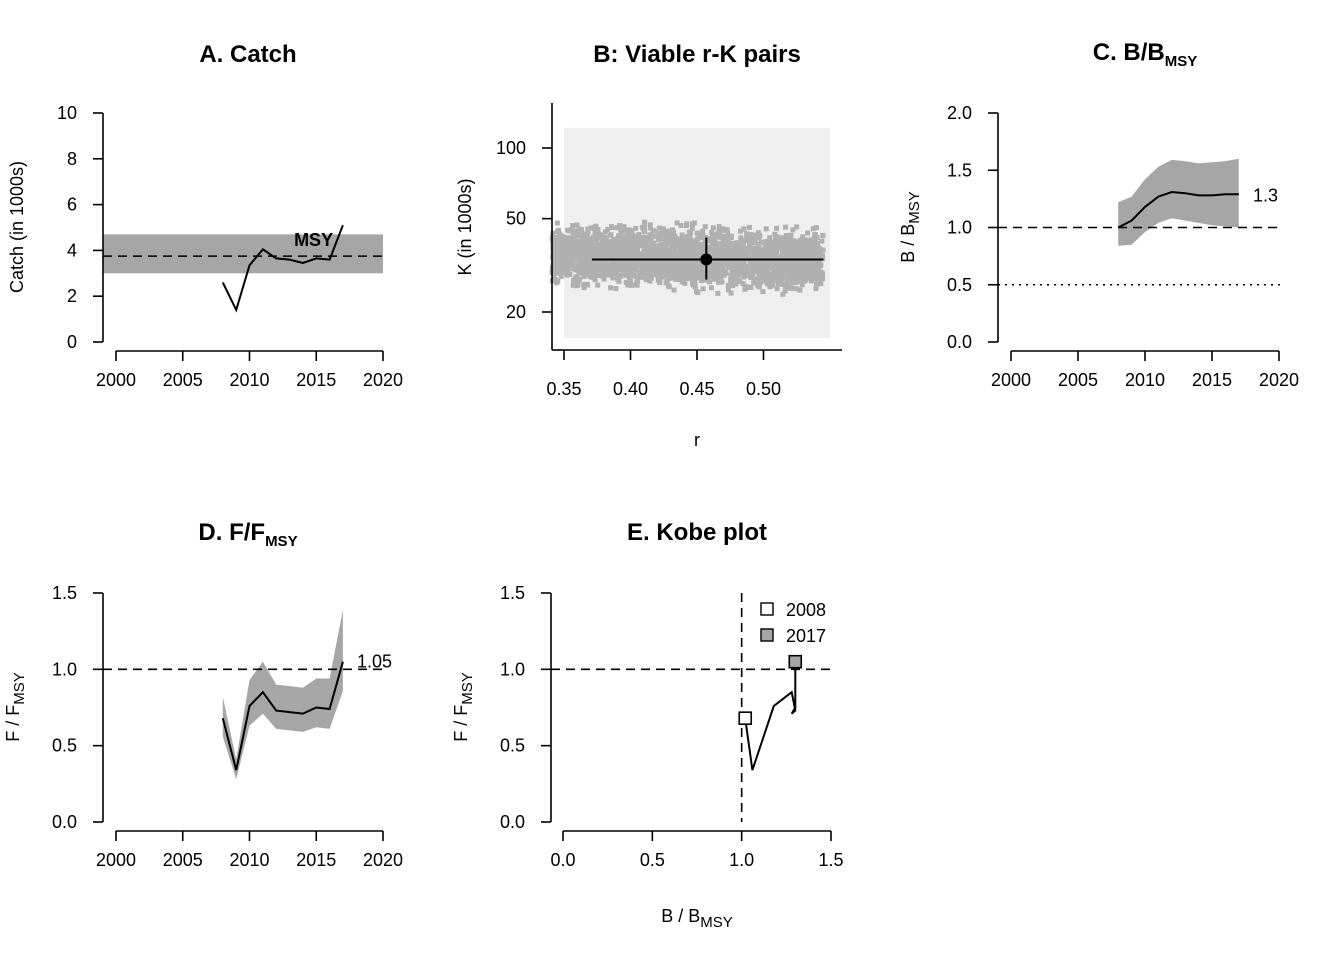 The width and height of the screenshot is (1344, 960). What do you see at coordinates (959, 170) in the screenshot?
I see `panel-c-y-tick-label: 1.5` at bounding box center [959, 170].